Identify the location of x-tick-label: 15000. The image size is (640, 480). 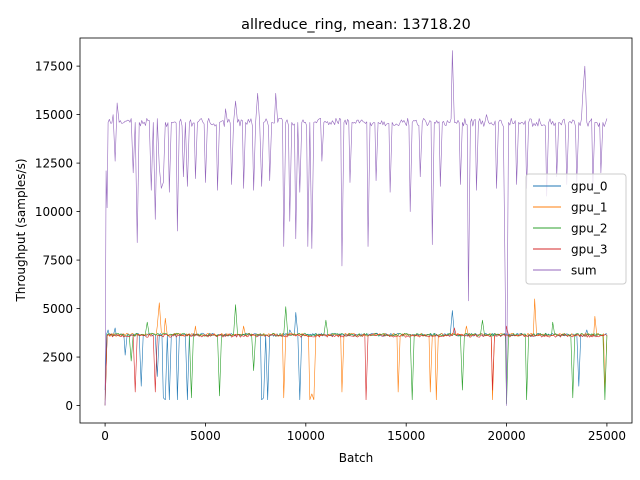
(406, 436).